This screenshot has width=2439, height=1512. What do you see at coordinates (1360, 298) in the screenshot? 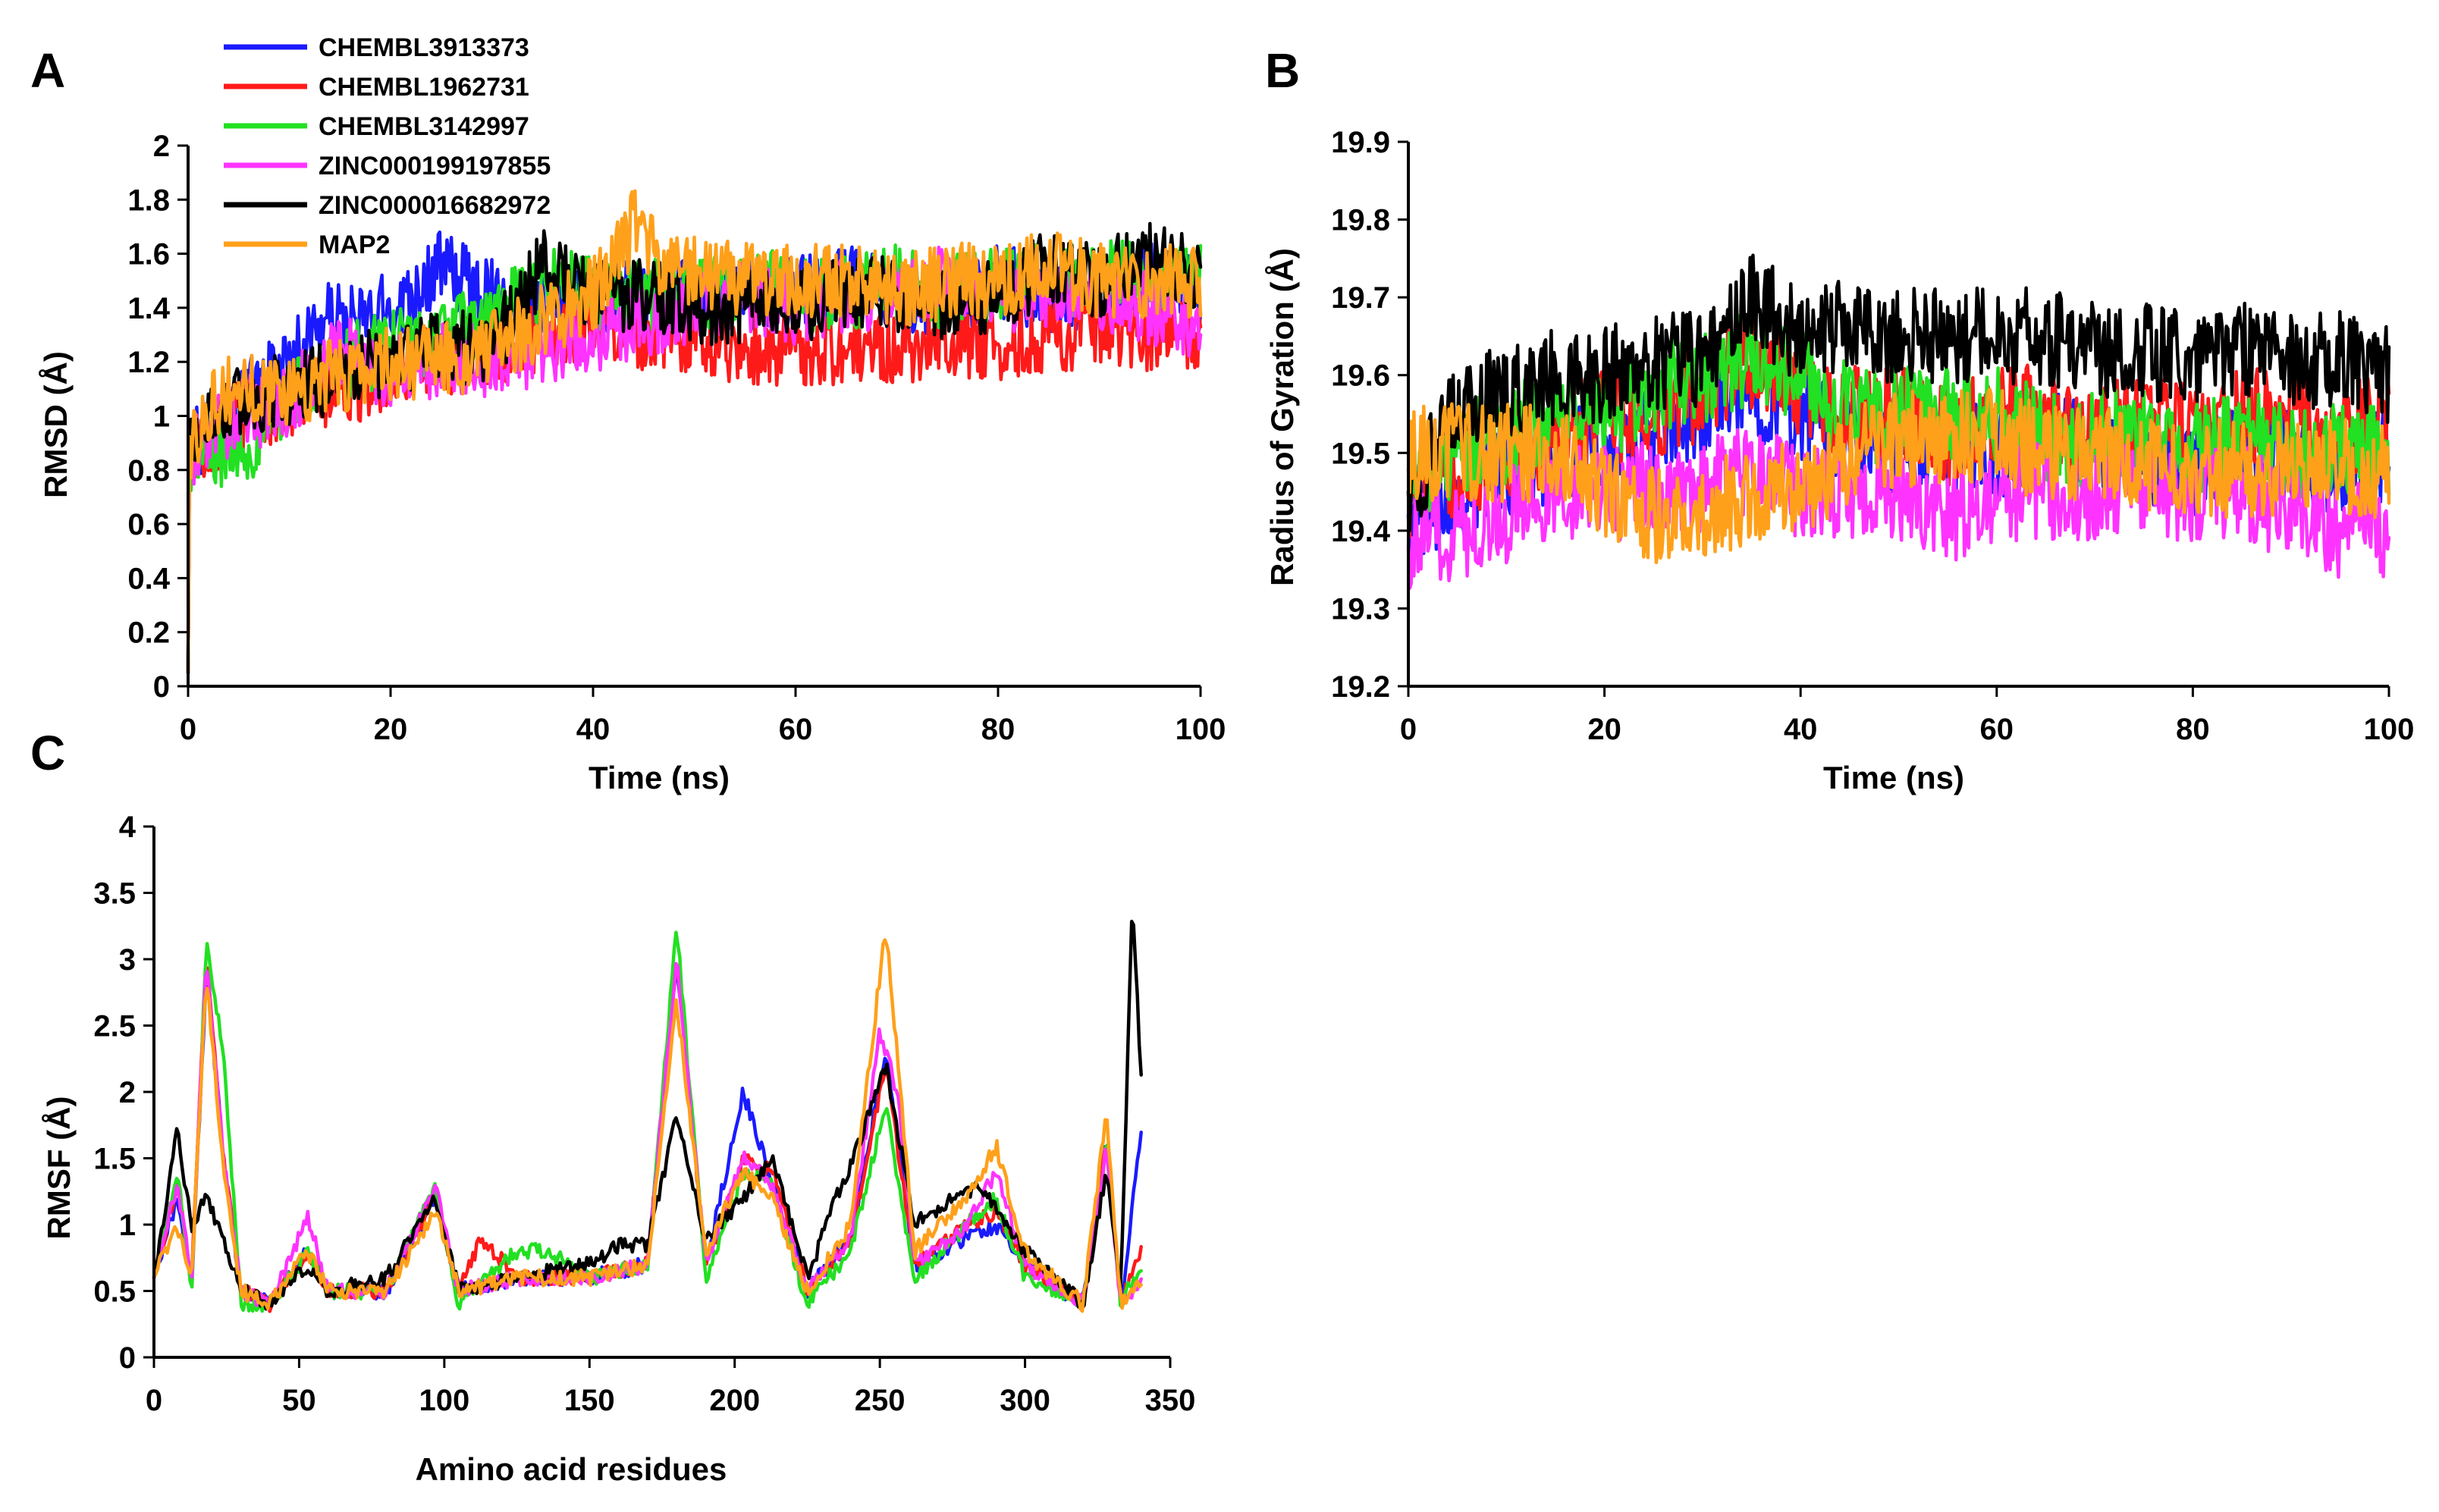
I see `ytick-label-b-5: 19.7` at bounding box center [1360, 298].